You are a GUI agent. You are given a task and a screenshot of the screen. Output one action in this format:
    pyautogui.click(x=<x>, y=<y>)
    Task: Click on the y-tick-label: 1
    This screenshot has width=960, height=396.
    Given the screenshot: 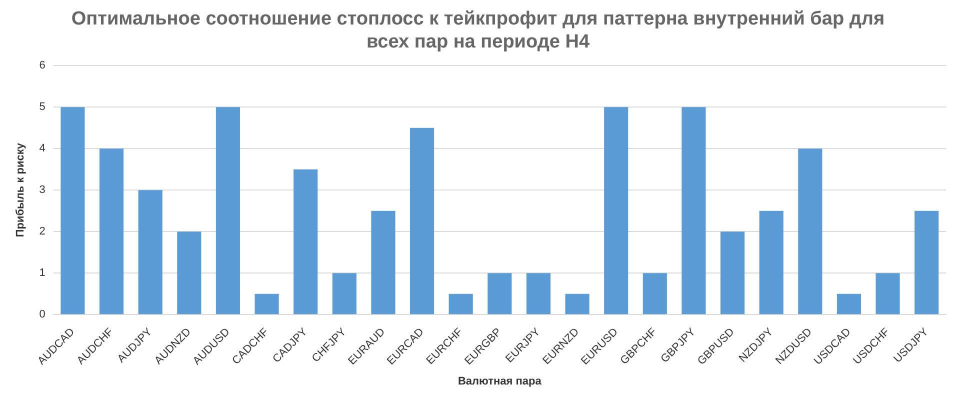 What is the action you would take?
    pyautogui.click(x=42, y=273)
    